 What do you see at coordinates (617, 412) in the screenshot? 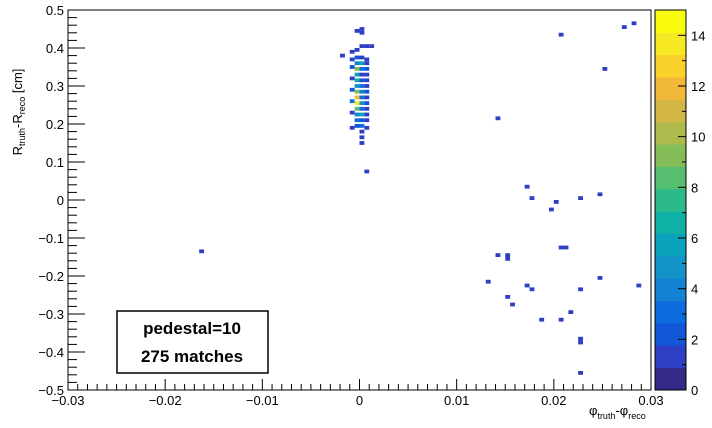
I see `x-axis-title: φtruth-φreco` at bounding box center [617, 412].